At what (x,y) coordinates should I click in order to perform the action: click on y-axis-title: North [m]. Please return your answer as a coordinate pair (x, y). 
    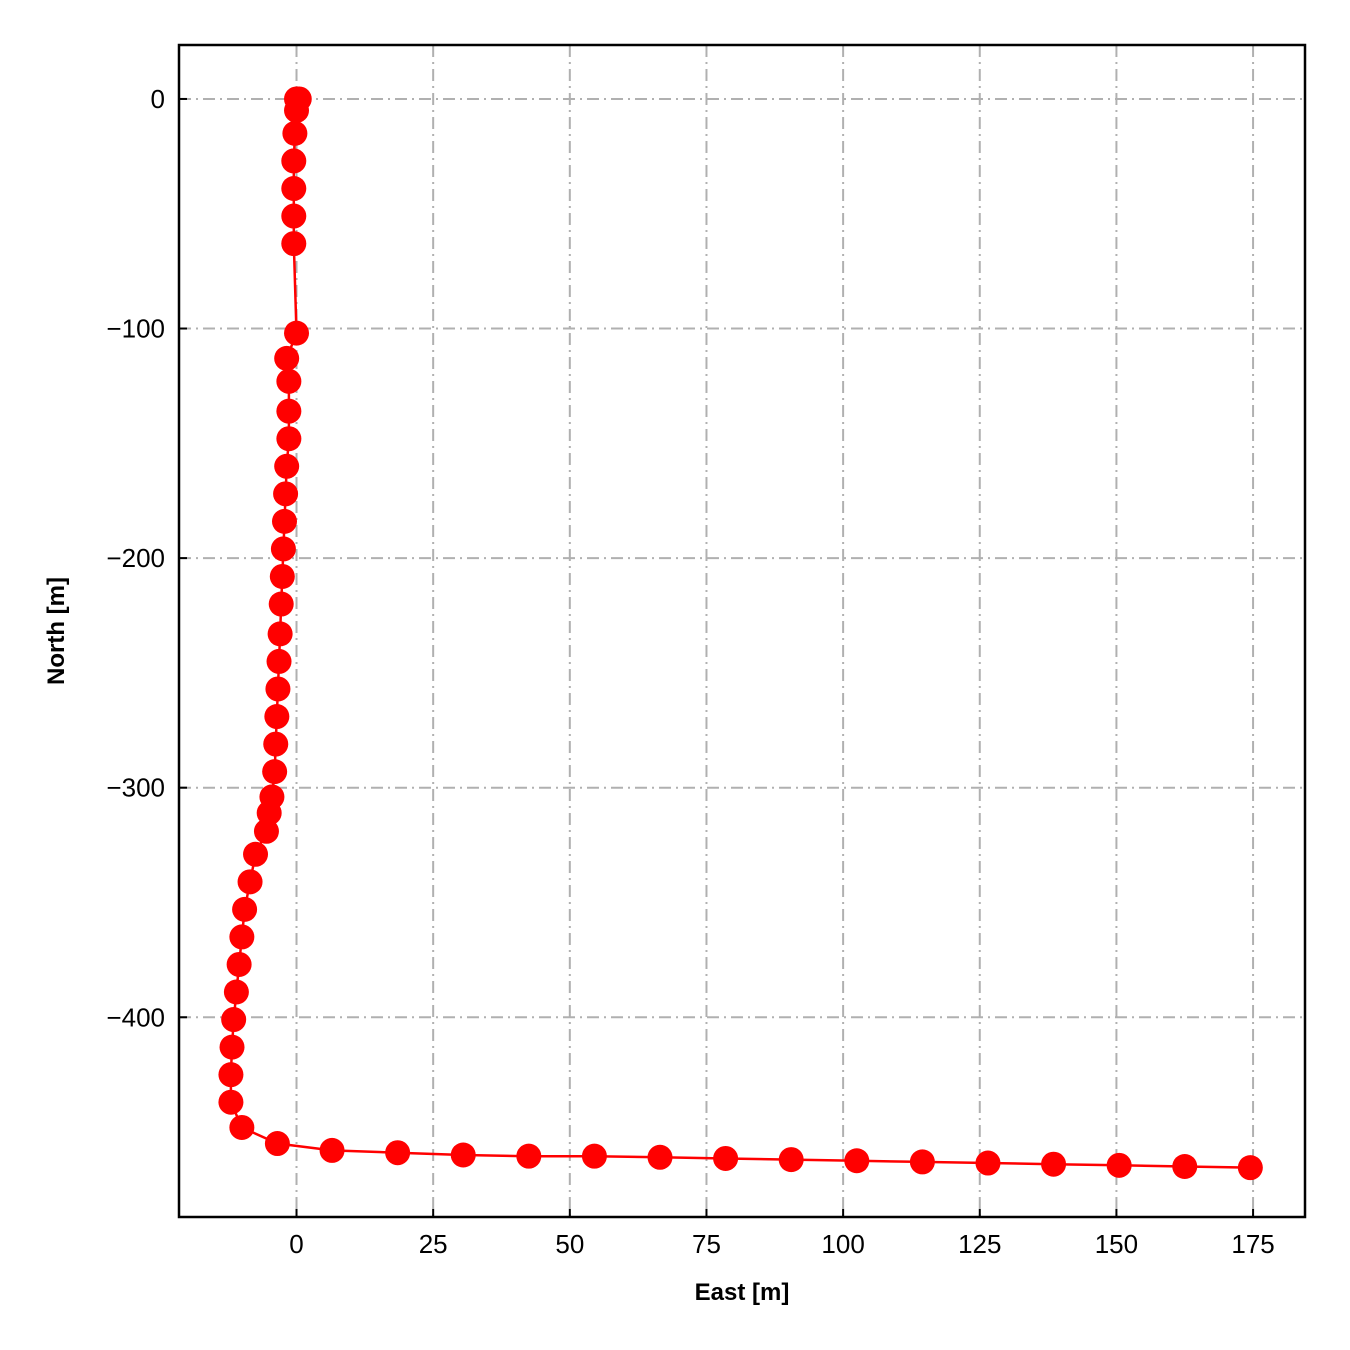
    Looking at the image, I should click on (56, 631).